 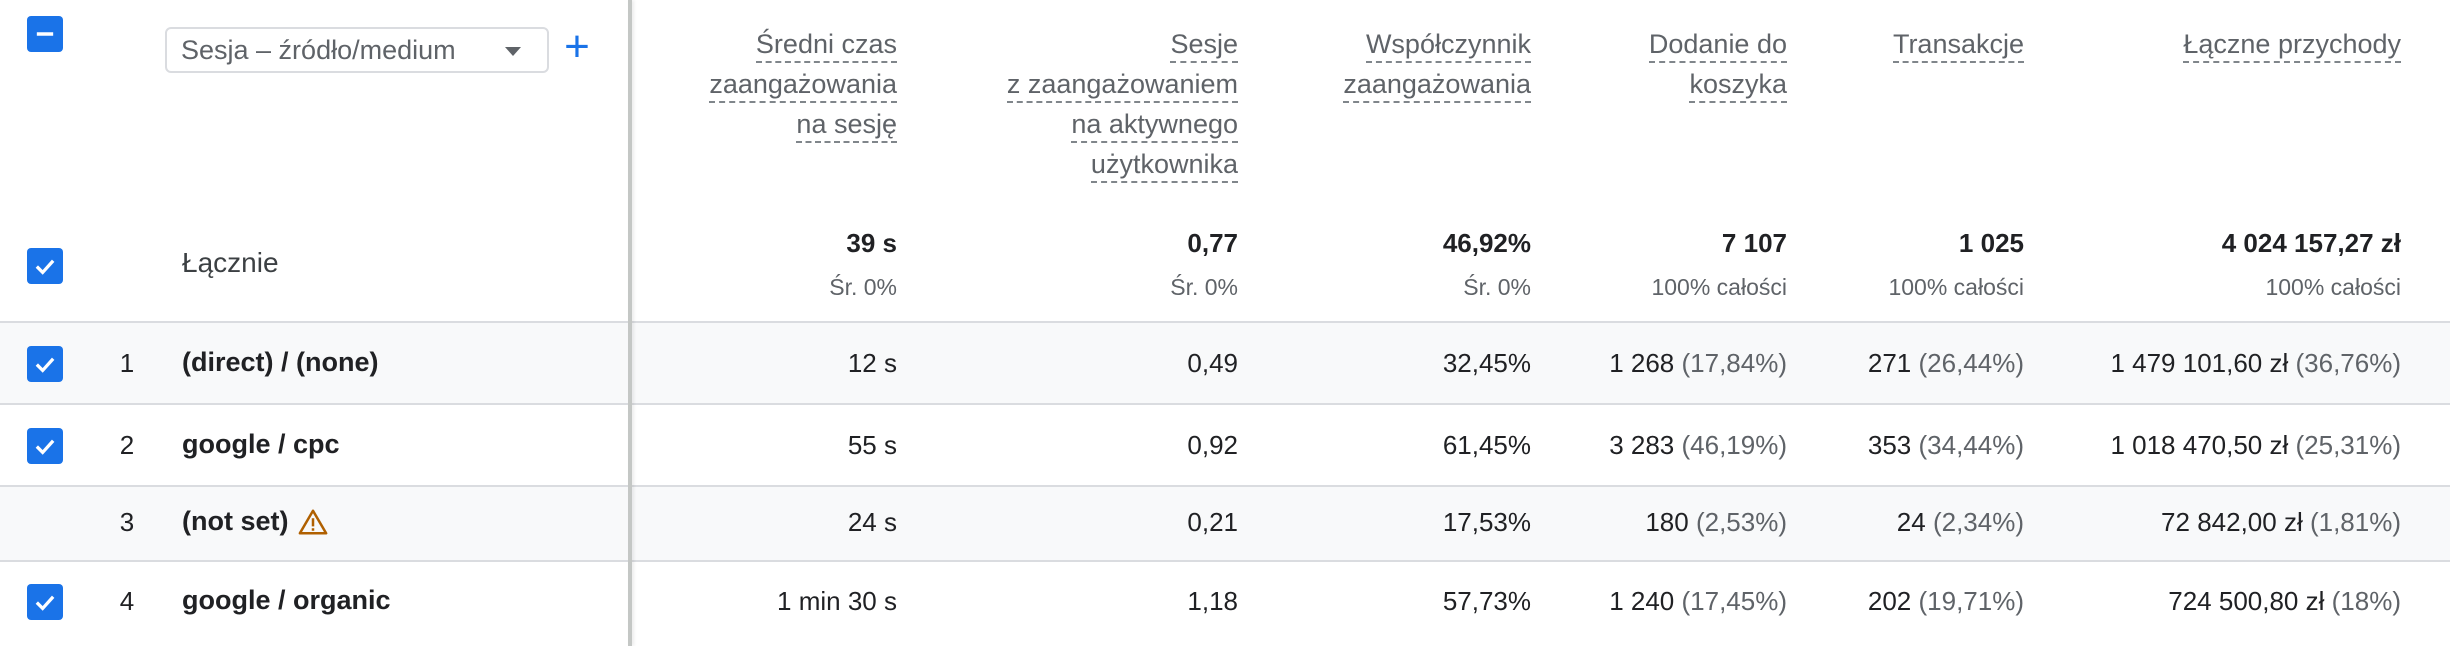 What do you see at coordinates (837, 601) in the screenshot?
I see `row-cell: 1 min 30 s` at bounding box center [837, 601].